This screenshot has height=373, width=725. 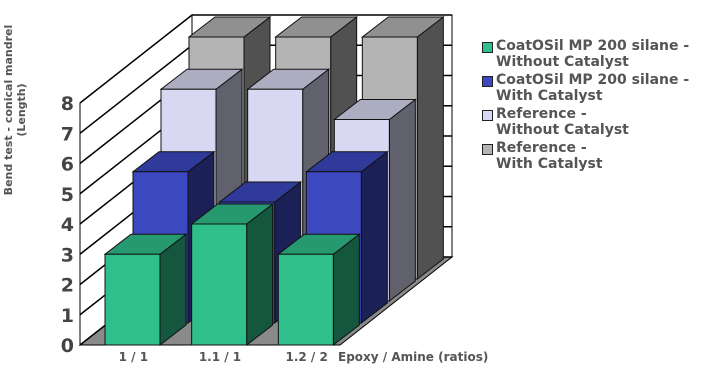 I want to click on legend-item: CoatOSil MP 200 silane - With Catalyst, so click(x=585, y=88).